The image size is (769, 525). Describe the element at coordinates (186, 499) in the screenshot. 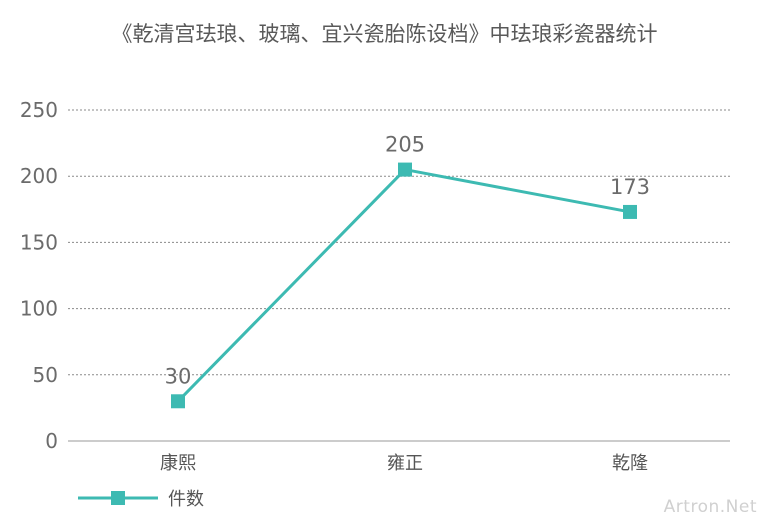

I see `legend-label: 件数` at that location.